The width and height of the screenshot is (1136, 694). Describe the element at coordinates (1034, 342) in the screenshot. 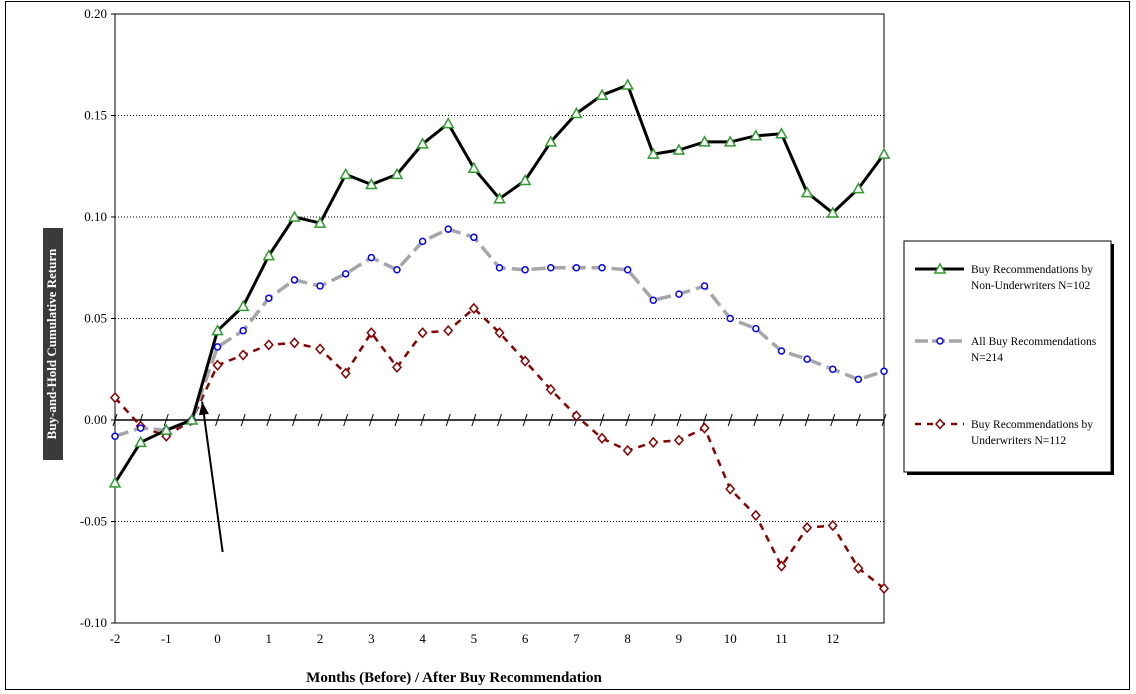

I see `legend-label-2: All Buy Recommendations` at that location.